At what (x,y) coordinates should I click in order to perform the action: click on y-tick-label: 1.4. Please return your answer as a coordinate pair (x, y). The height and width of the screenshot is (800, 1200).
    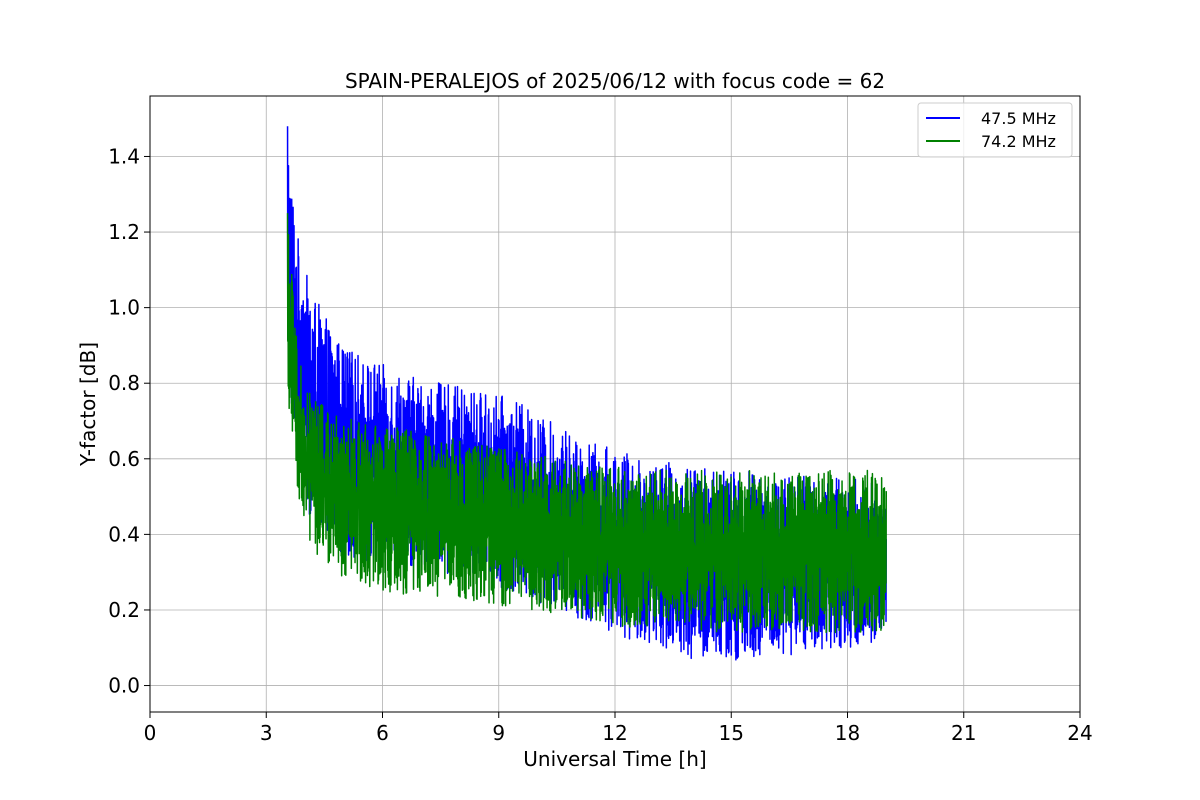
    Looking at the image, I should click on (124, 156).